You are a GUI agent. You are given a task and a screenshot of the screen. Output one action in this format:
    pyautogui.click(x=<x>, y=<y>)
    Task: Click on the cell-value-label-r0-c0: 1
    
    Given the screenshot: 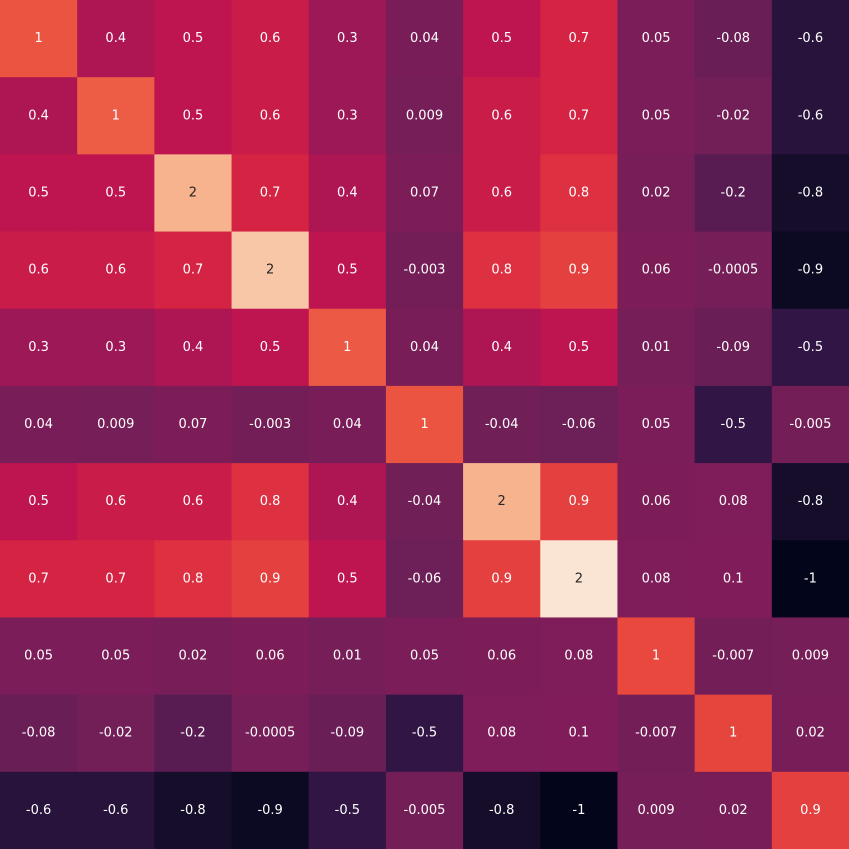 What is the action you would take?
    pyautogui.click(x=38, y=38)
    